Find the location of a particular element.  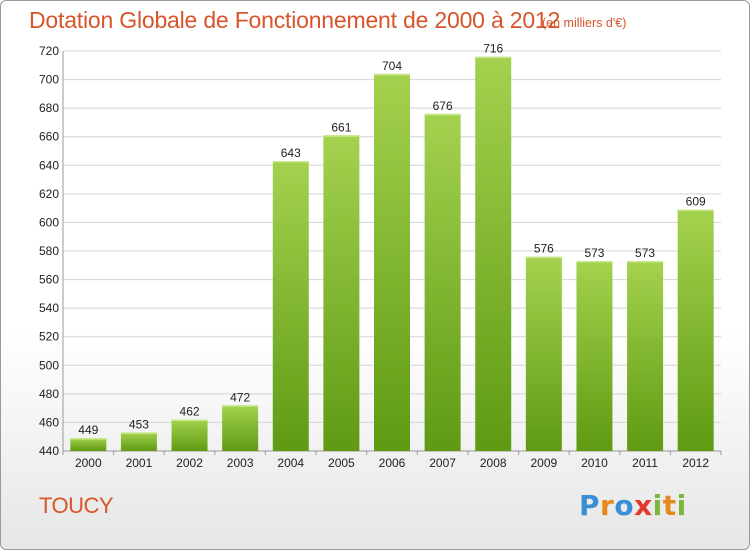

y-tick-label: 640 is located at coordinates (49, 165).